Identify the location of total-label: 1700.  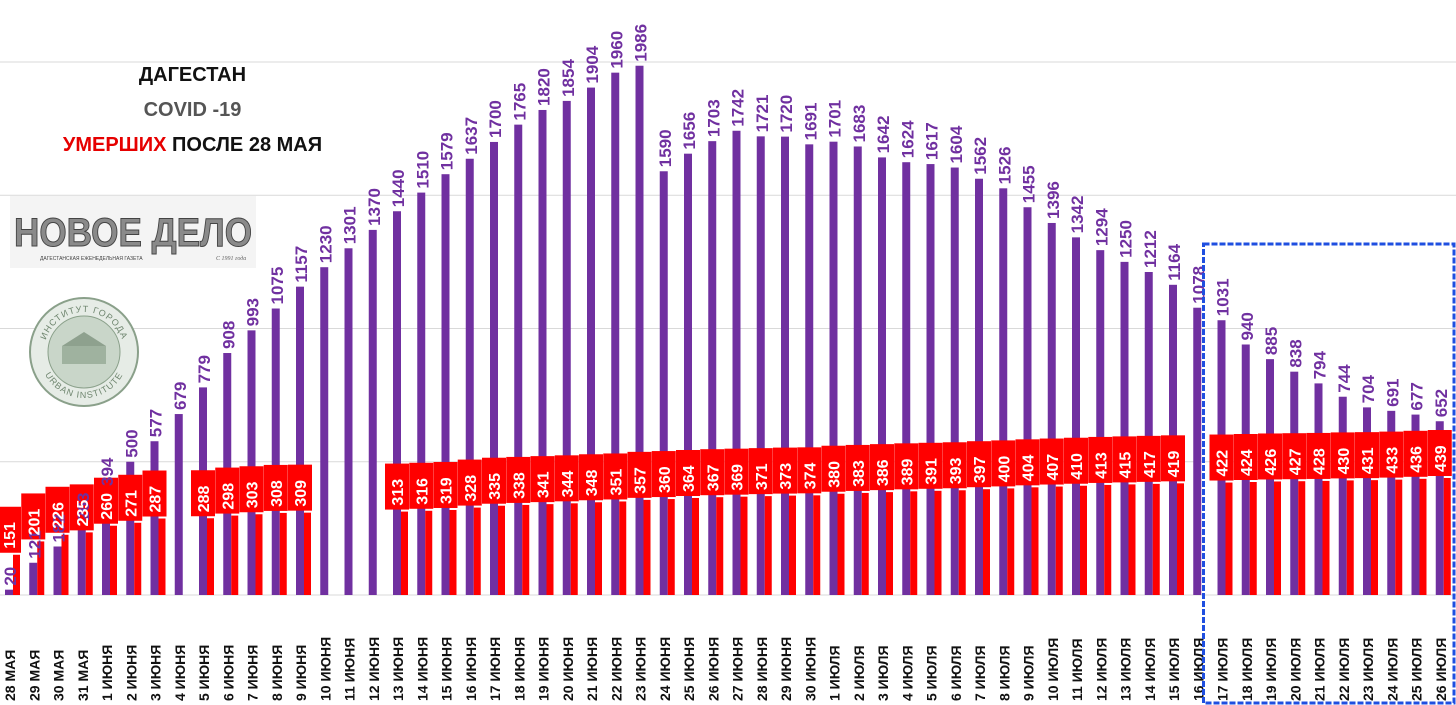
(495, 119).